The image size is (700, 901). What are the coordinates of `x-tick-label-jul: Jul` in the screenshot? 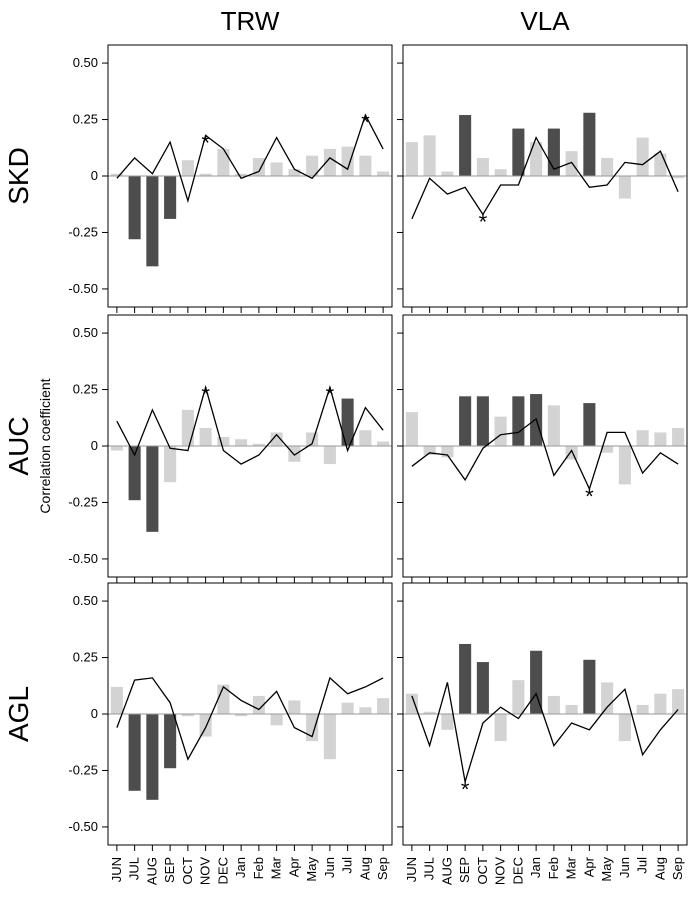 It's located at (642, 865).